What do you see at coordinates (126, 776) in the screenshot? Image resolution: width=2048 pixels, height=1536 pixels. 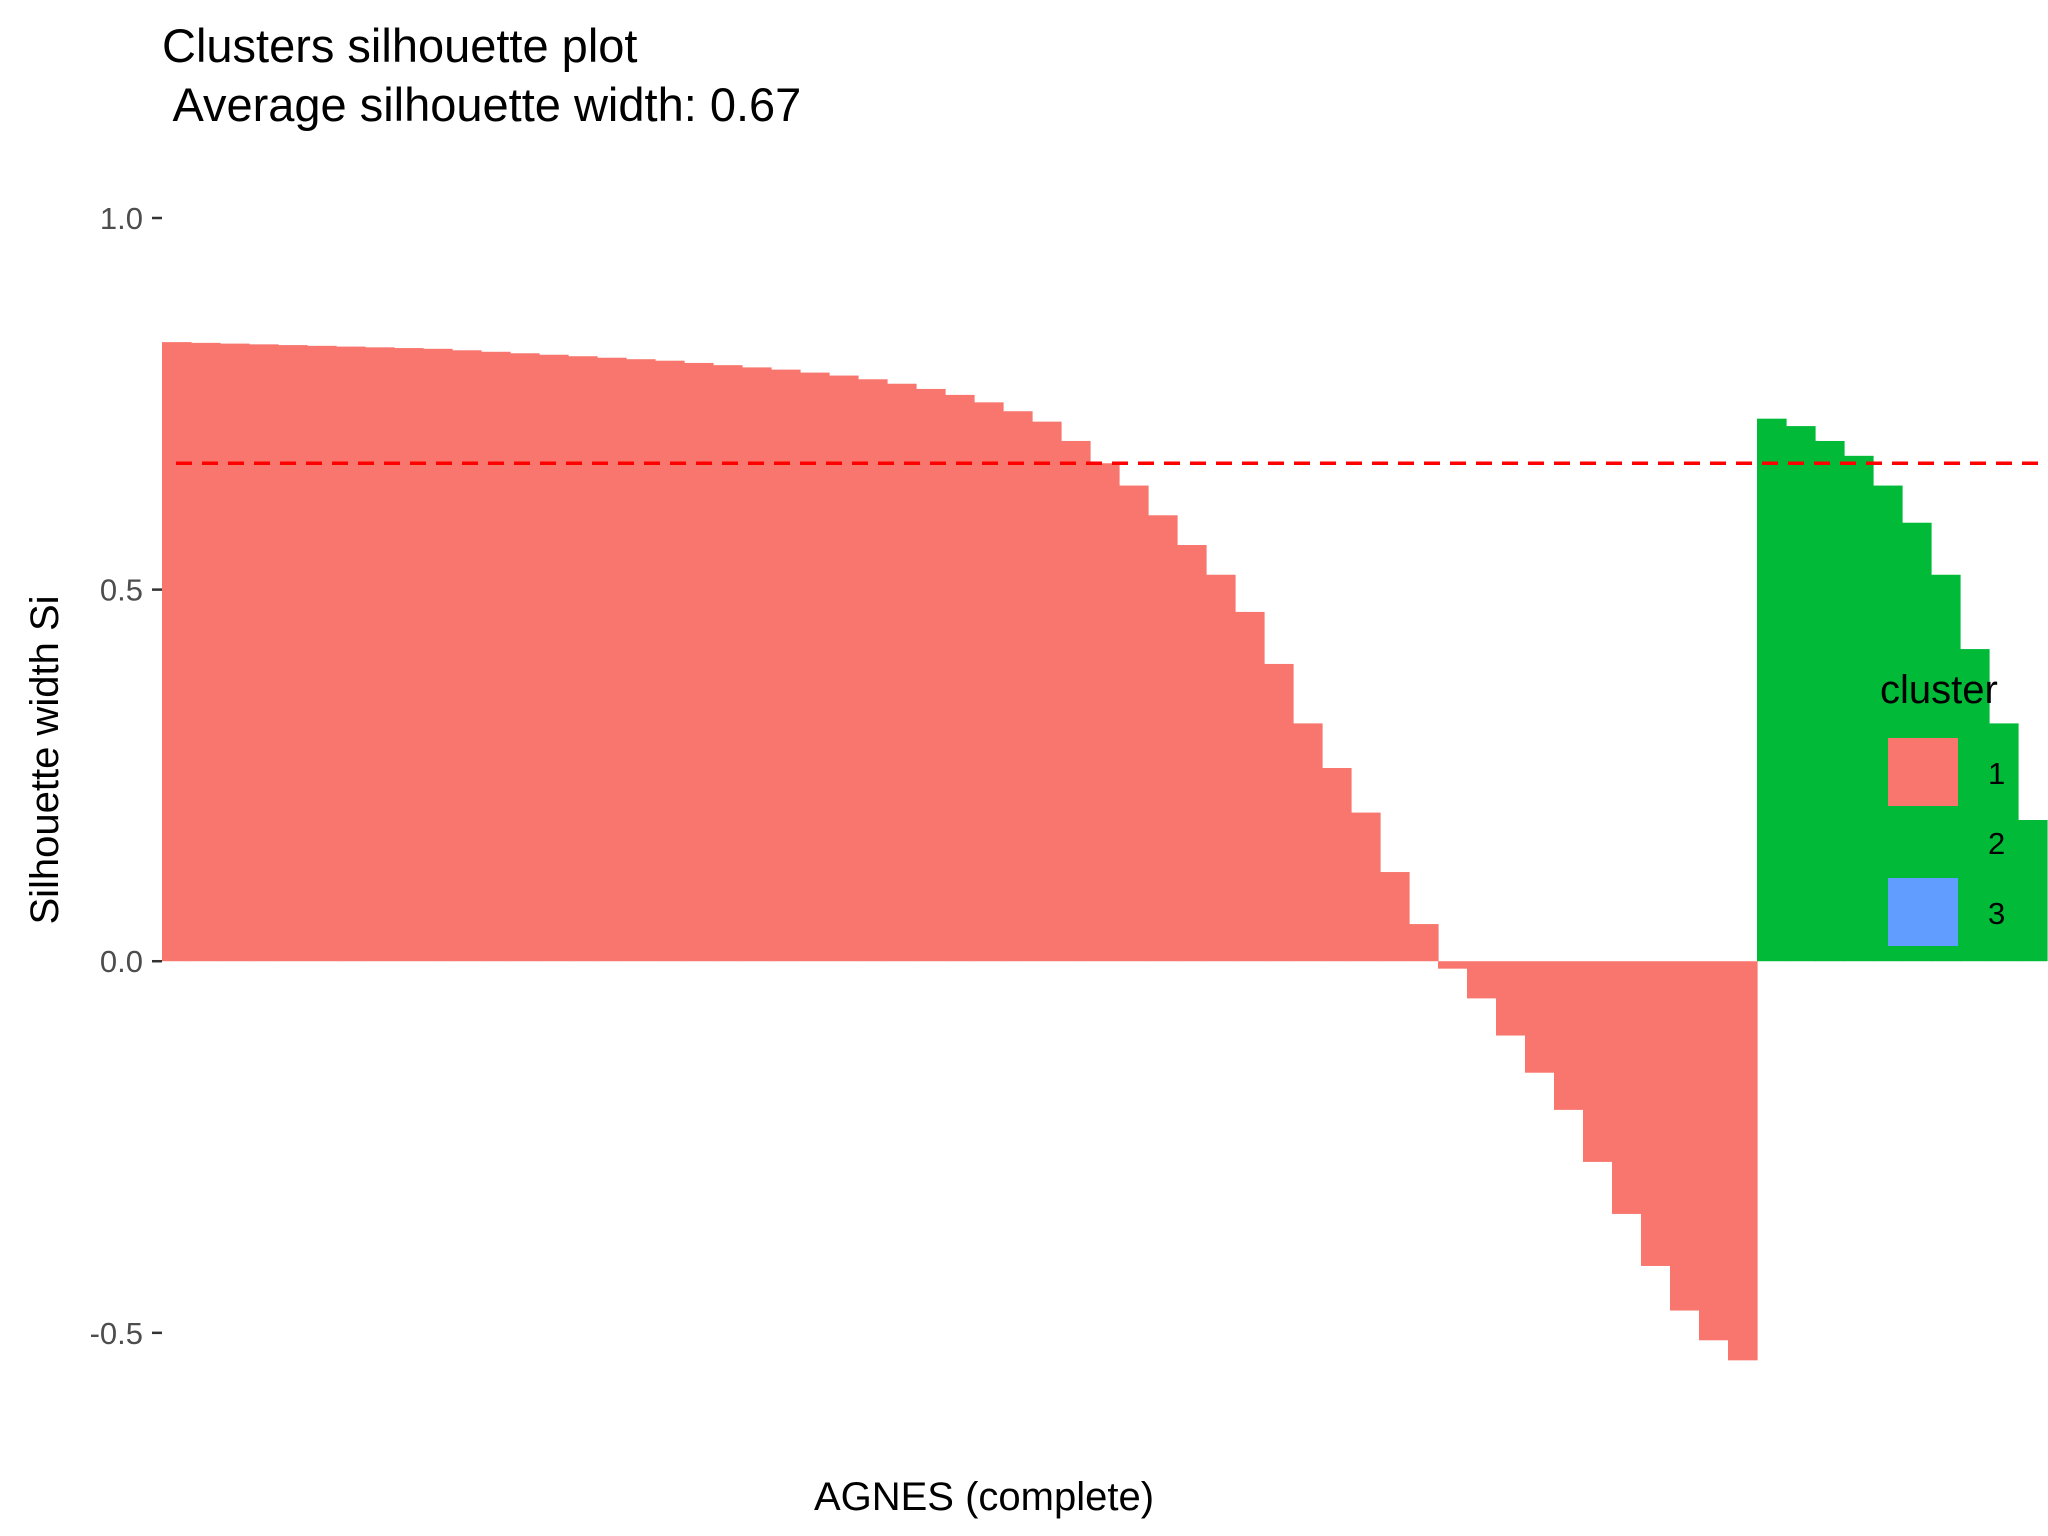 I see `y-axis: 1.0 0.5 0.0 -0.5` at bounding box center [126, 776].